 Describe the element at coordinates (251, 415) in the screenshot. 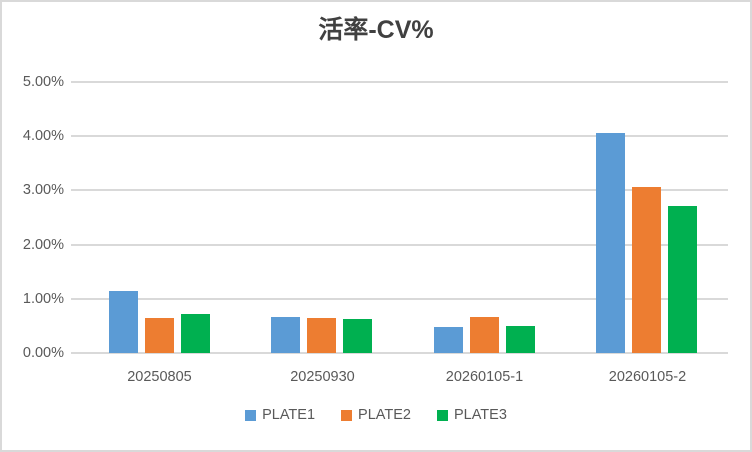

I see `legend-swatch-plate1` at that location.